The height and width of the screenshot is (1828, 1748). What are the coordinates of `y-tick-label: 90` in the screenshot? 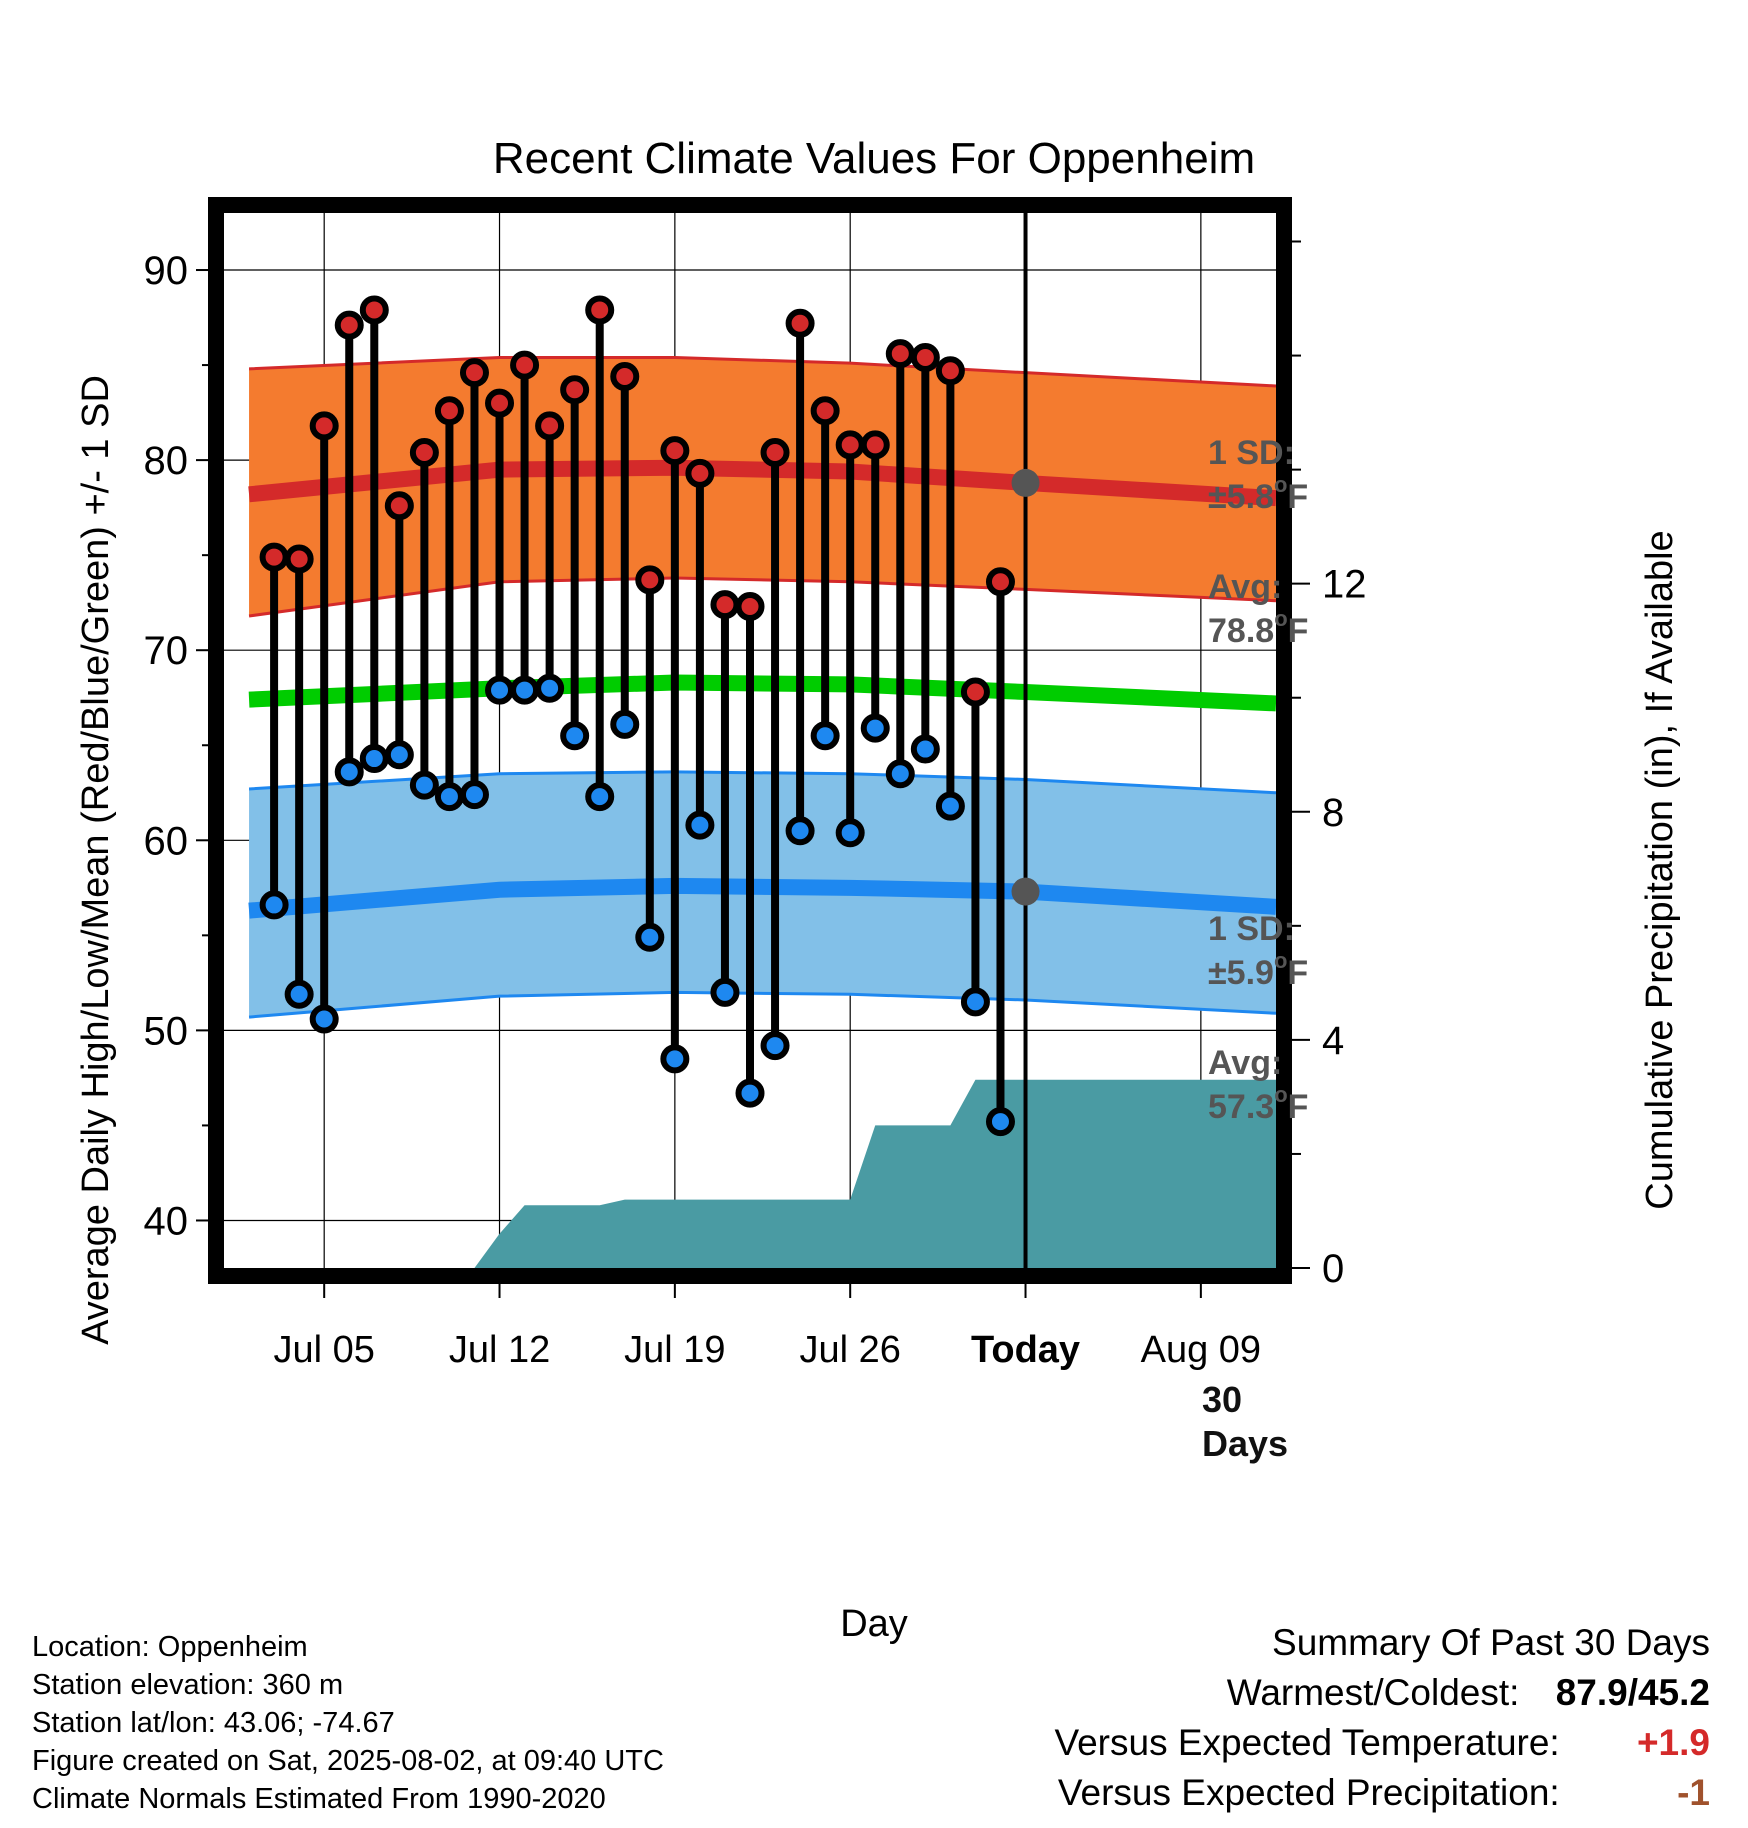 It's located at (166, 271).